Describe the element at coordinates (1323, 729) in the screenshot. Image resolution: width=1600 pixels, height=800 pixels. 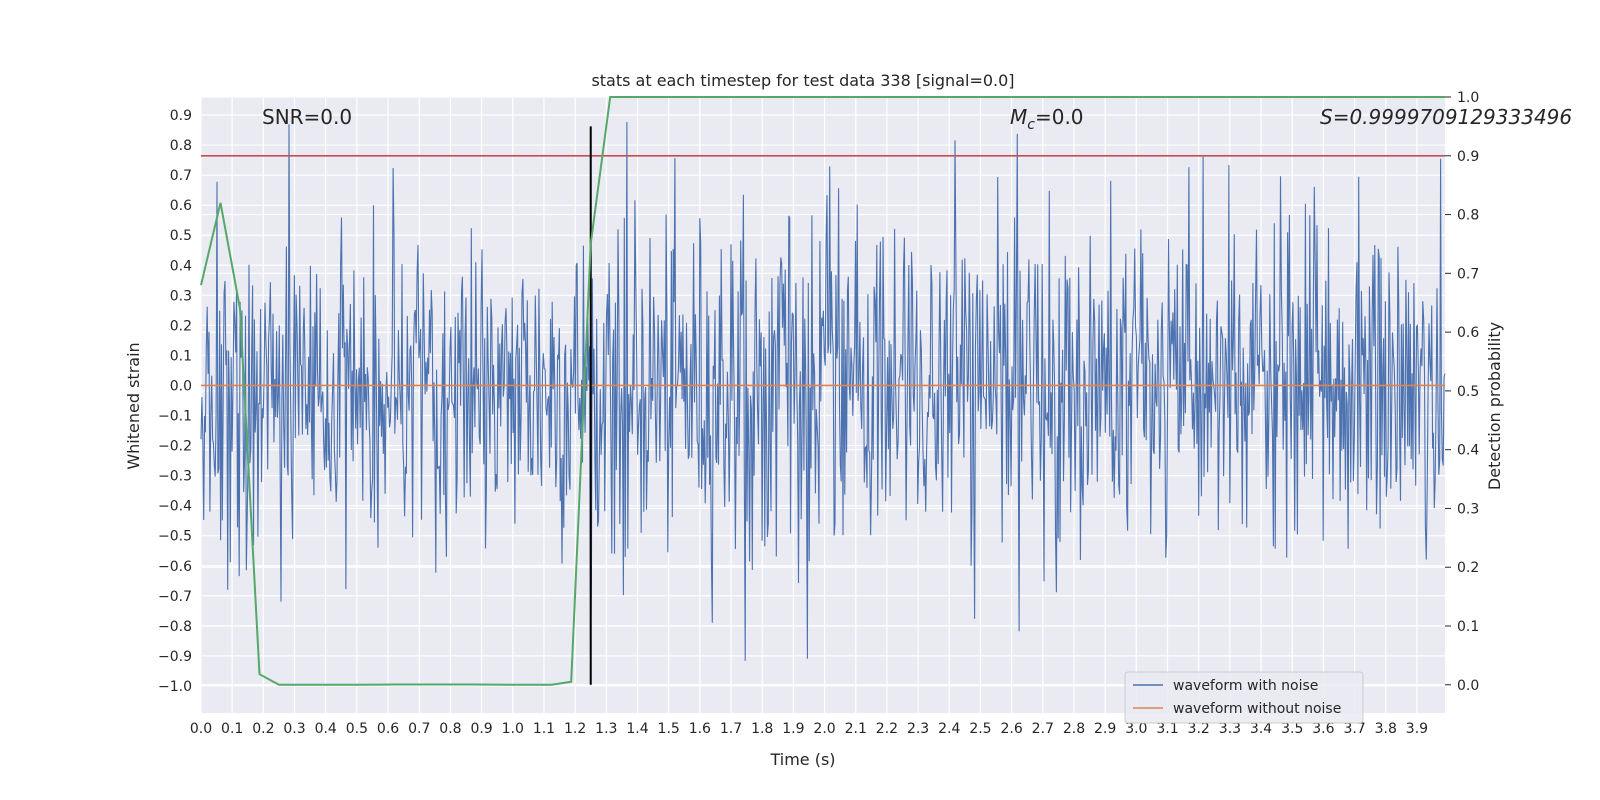
I see `x-tick-label-36: 3.6` at that location.